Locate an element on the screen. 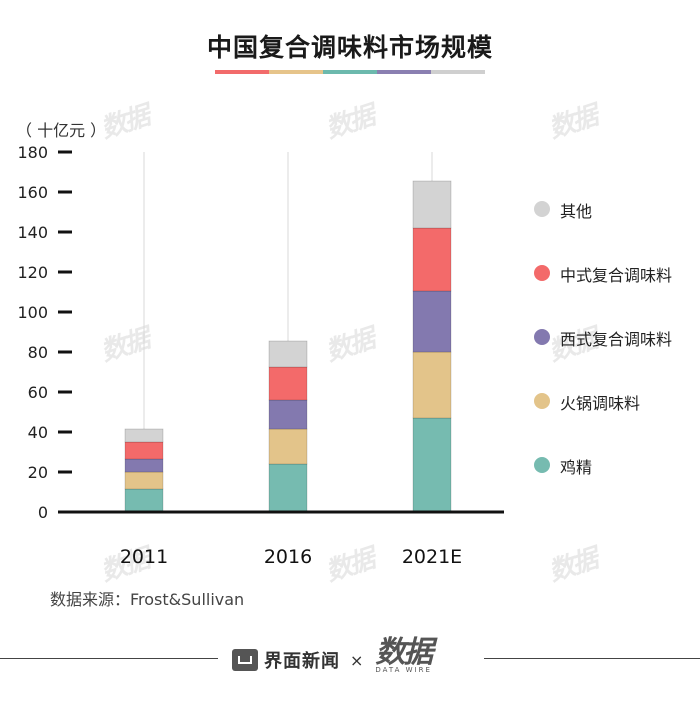  y-tick-label: 60 is located at coordinates (38, 392).